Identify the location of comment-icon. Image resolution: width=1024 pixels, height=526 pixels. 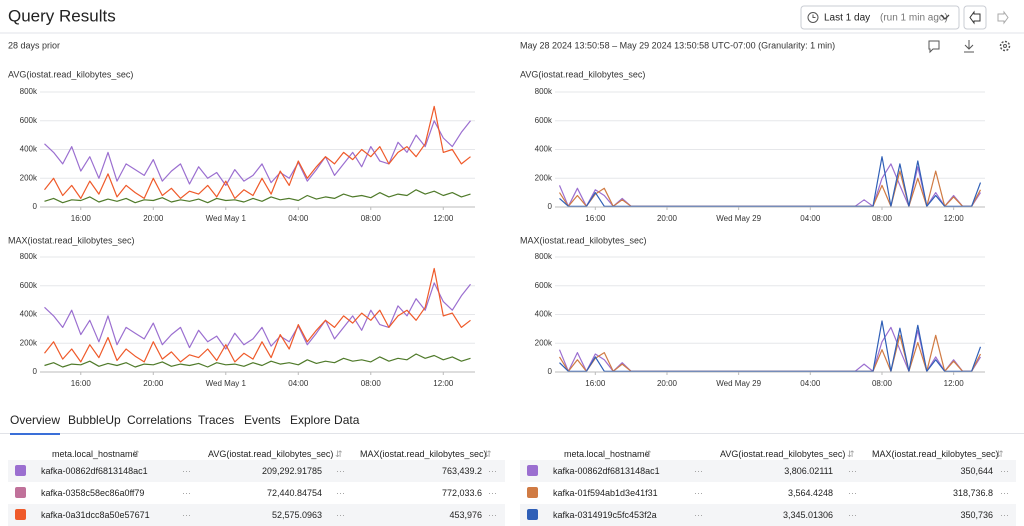
(934, 47).